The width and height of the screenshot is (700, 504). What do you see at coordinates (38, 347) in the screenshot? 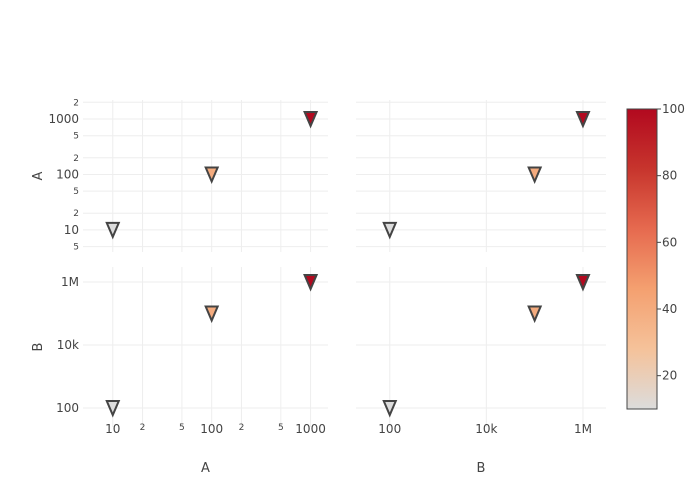
I see `y-axis-title: B` at bounding box center [38, 347].